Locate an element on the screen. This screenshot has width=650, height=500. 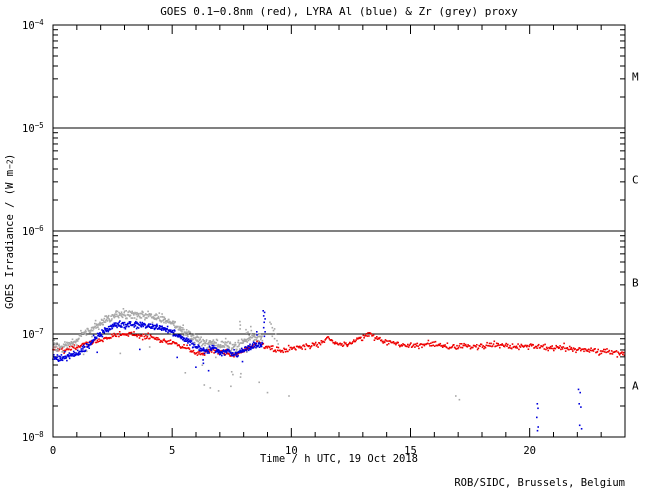
x-axis-label-text: Time / h UTC, 19 Oct 2018 is located at coordinates (339, 459).